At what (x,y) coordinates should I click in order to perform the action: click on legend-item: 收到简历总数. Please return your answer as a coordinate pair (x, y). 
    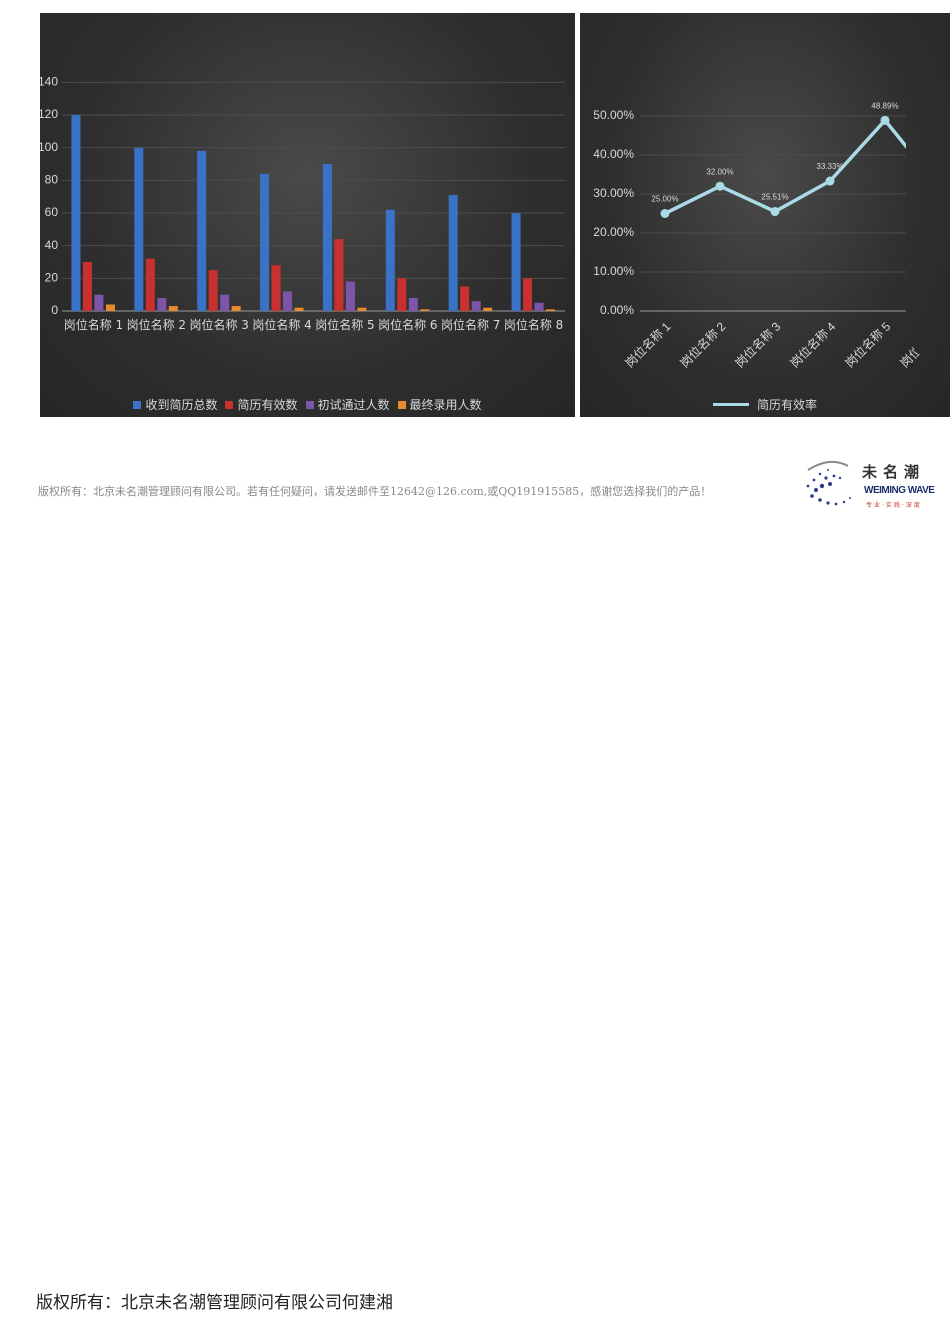
    Looking at the image, I should click on (175, 404).